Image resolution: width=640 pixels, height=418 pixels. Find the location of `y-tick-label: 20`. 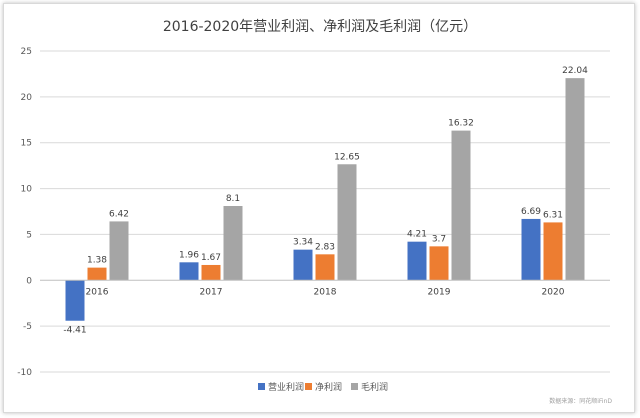

y-tick-label: 20 is located at coordinates (27, 98).